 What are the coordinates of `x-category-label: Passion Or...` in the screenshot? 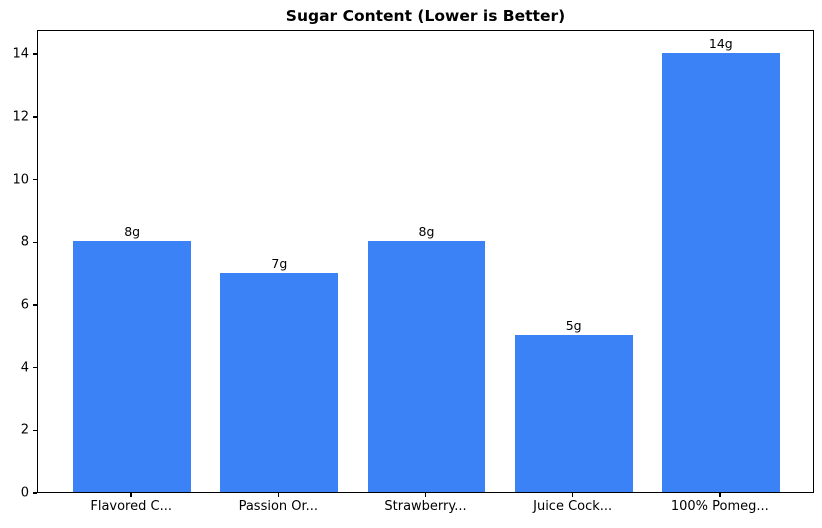 It's located at (278, 506).